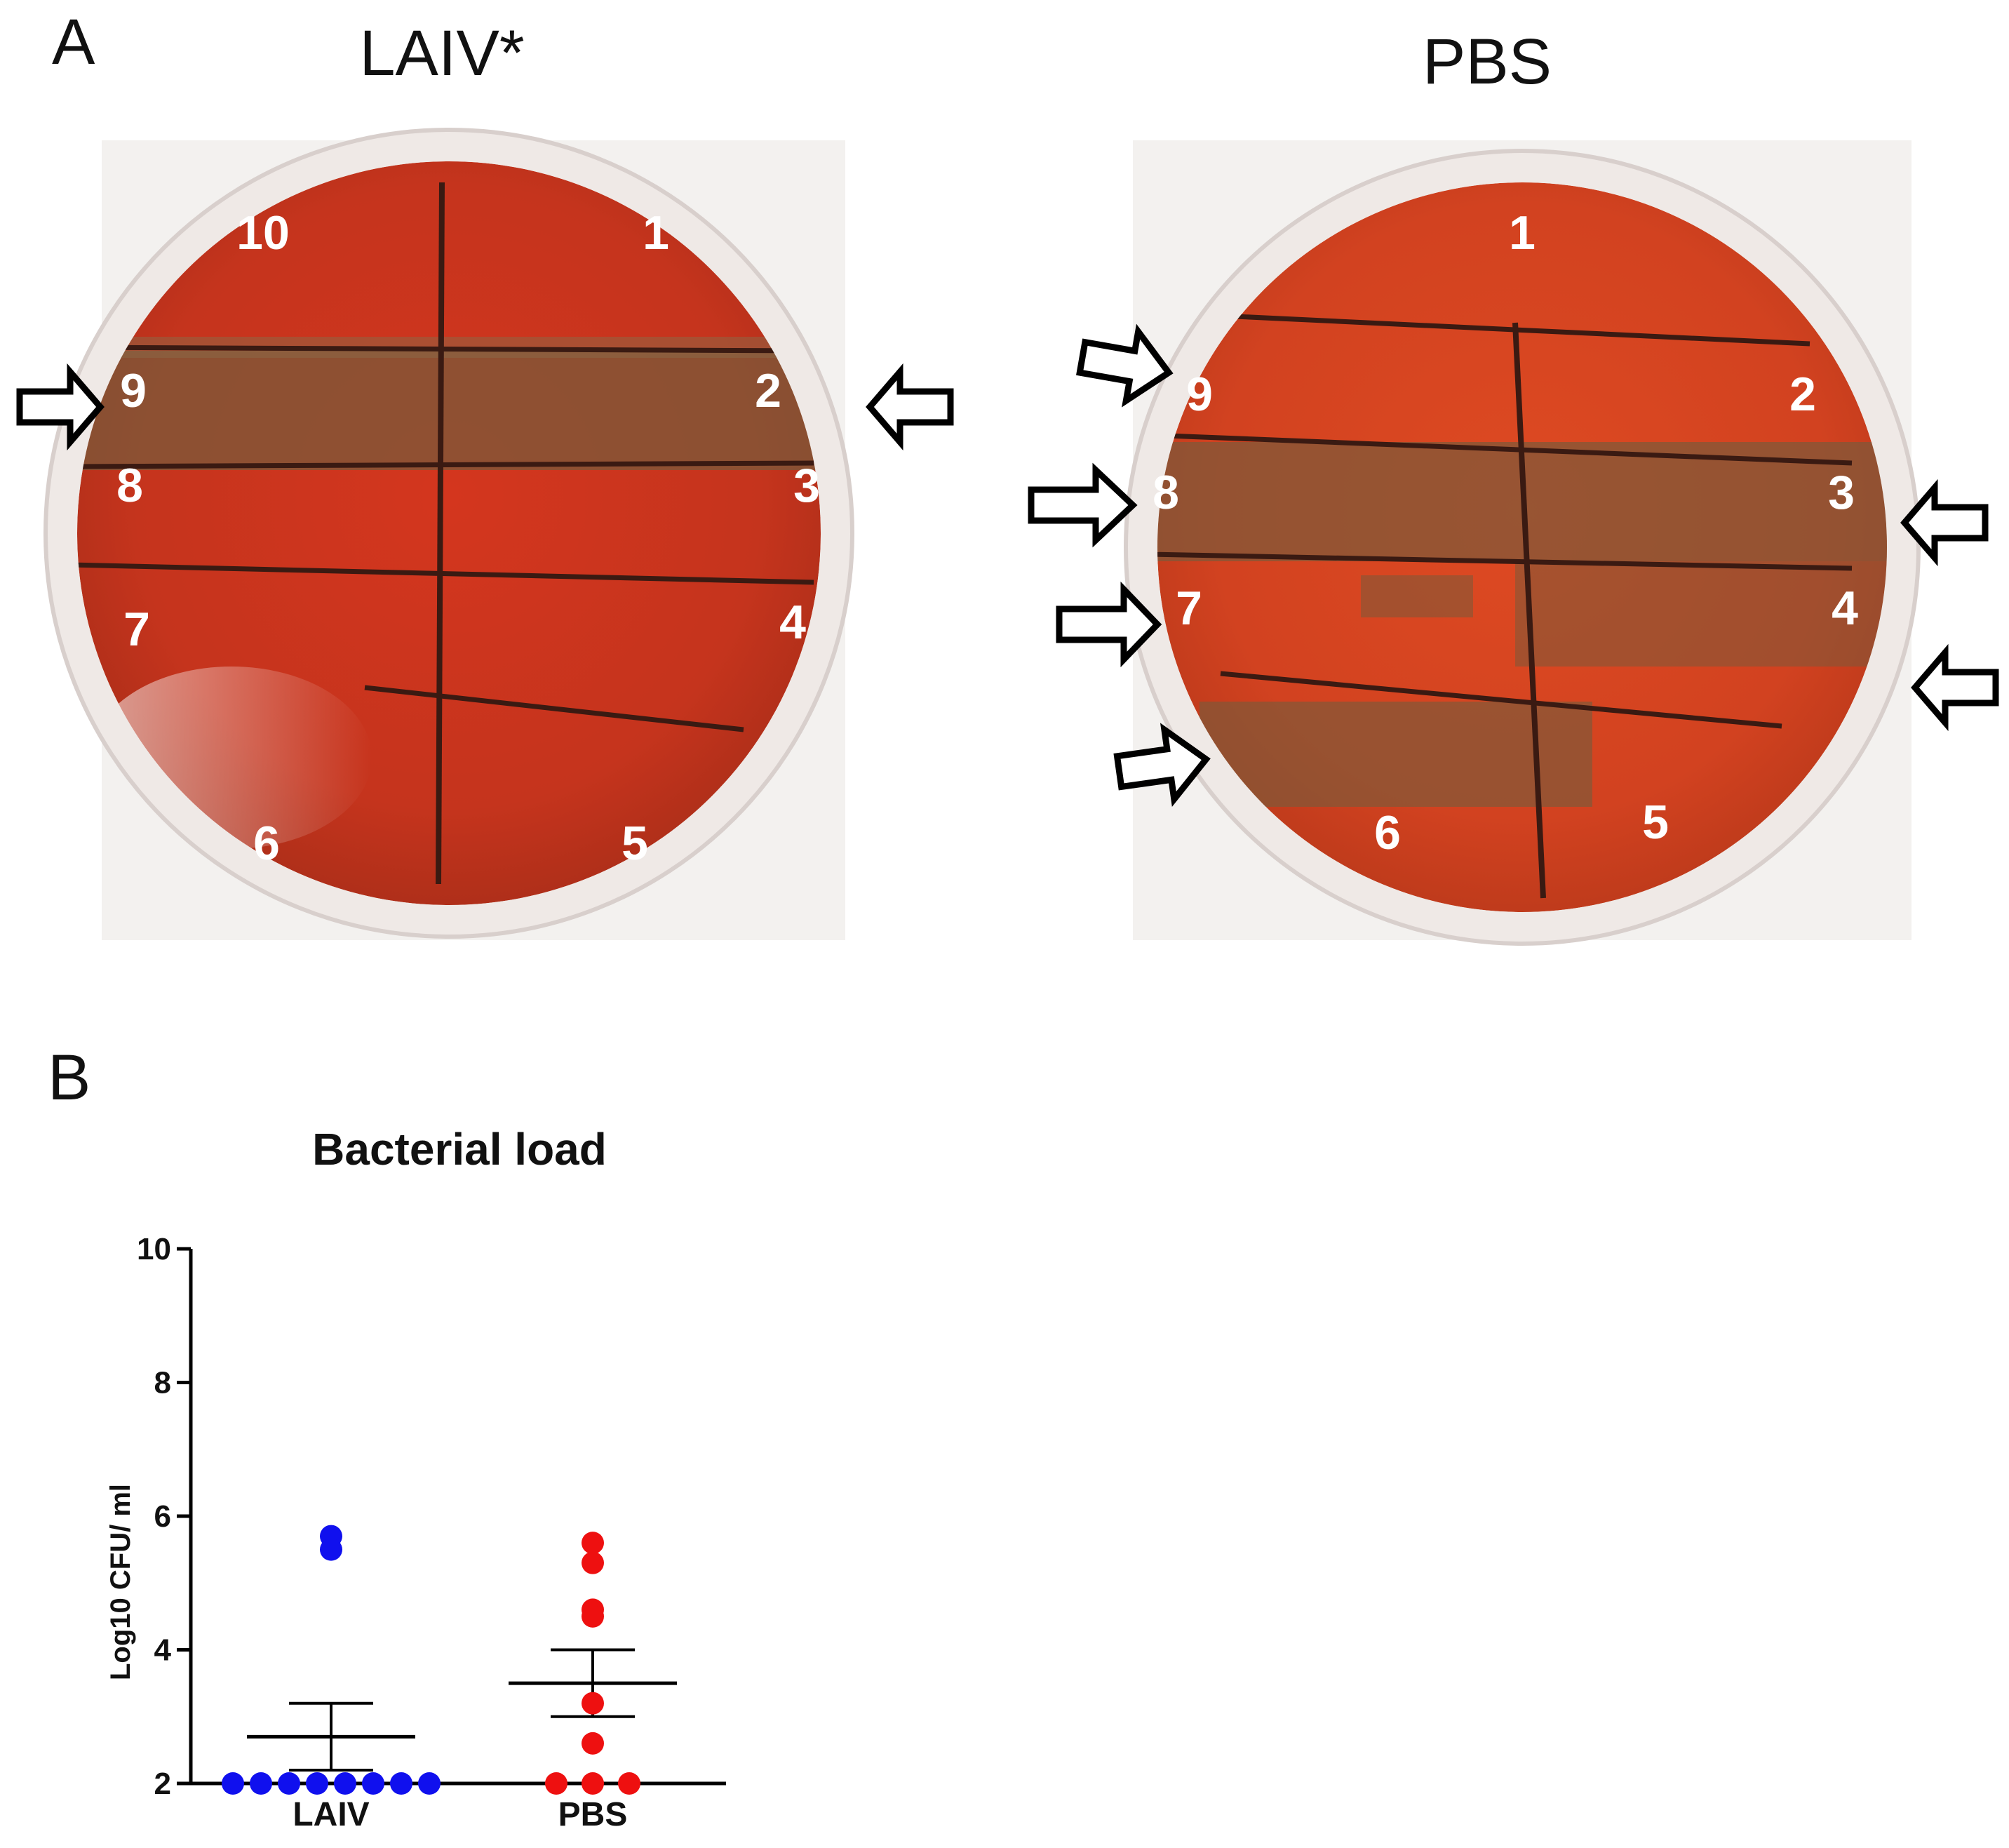 Image resolution: width=2009 pixels, height=1848 pixels. I want to click on axes: 2 4 6 8 10 LAIV PBS, so click(432, 1532).